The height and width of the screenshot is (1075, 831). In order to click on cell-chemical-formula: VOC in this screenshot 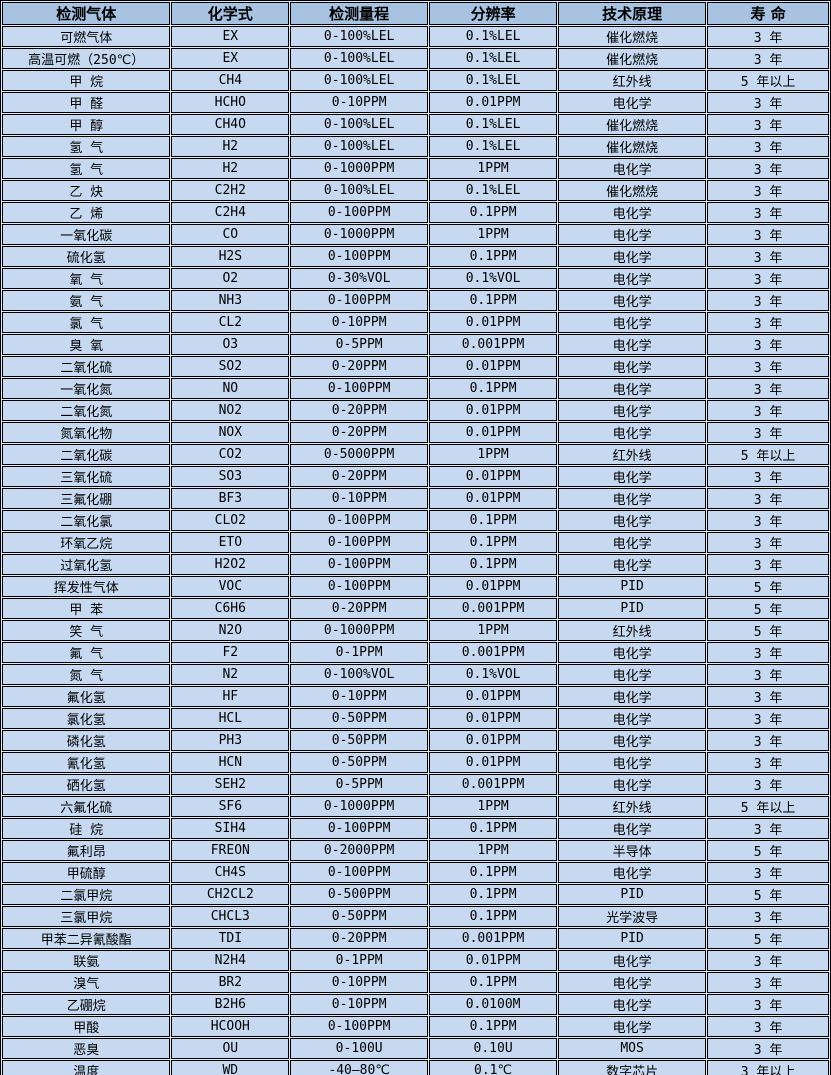, I will do `click(230, 586)`.